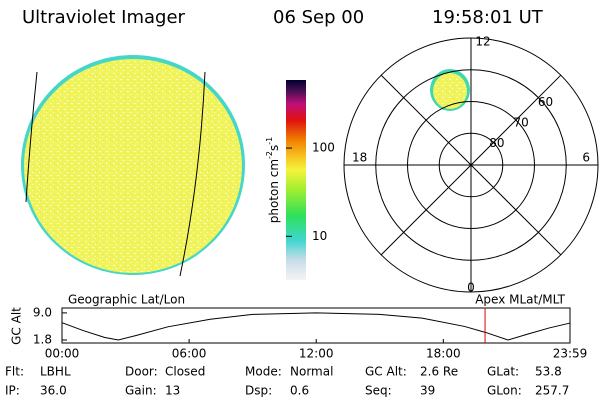 Image resolution: width=600 pixels, height=400 pixels. What do you see at coordinates (258, 391) in the screenshot?
I see `status-label: Dsp:` at bounding box center [258, 391].